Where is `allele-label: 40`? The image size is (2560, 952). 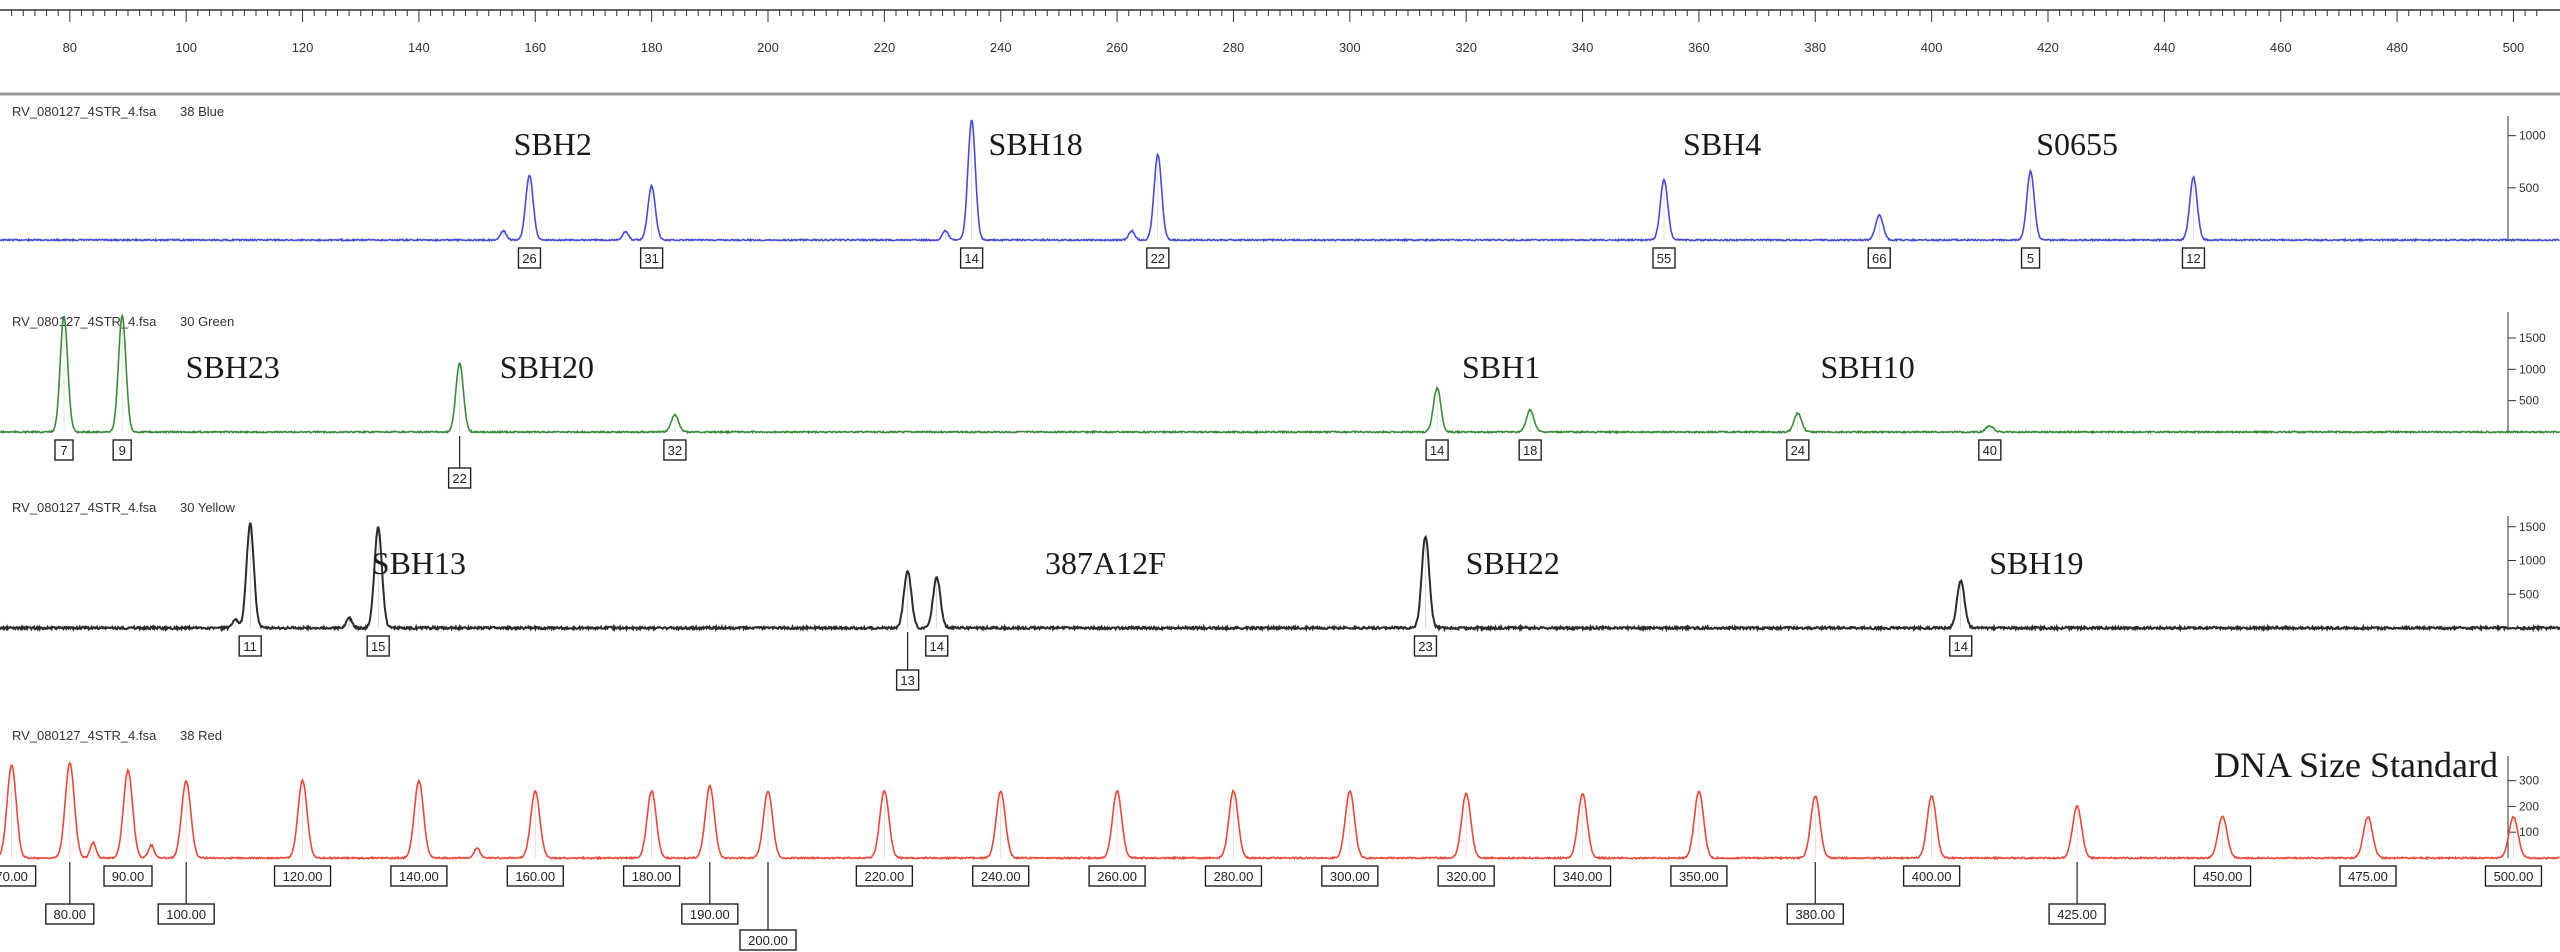
allele-label: 40 is located at coordinates (1990, 450).